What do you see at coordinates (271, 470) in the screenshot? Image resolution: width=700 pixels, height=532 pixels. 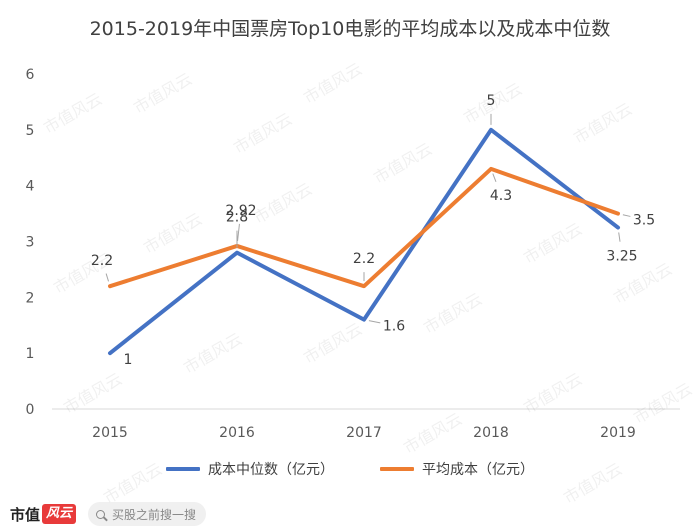 I see `legend-label-median: 成本中位数（亿元）` at bounding box center [271, 470].